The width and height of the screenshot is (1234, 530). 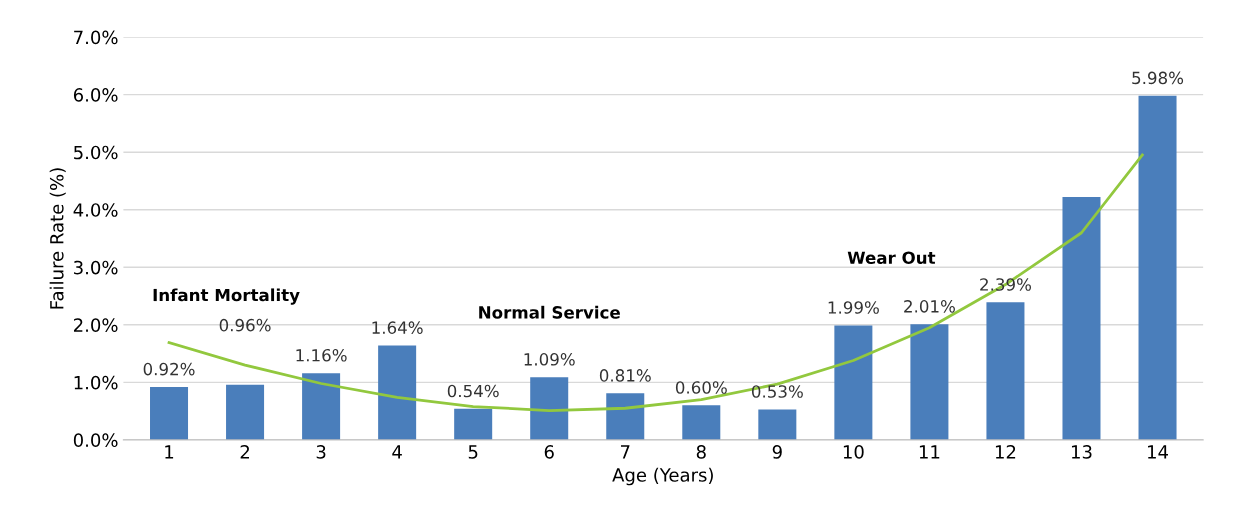 I want to click on x-tick-label: 11, so click(x=929, y=452).